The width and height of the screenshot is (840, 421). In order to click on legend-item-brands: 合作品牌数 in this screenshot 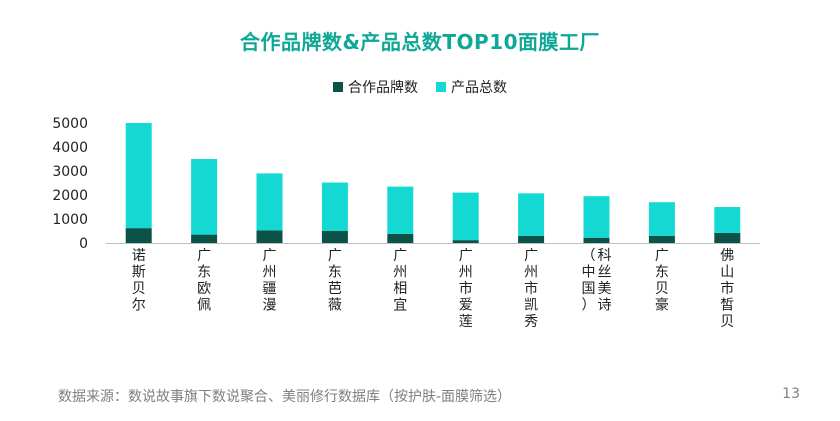, I will do `click(375, 87)`.